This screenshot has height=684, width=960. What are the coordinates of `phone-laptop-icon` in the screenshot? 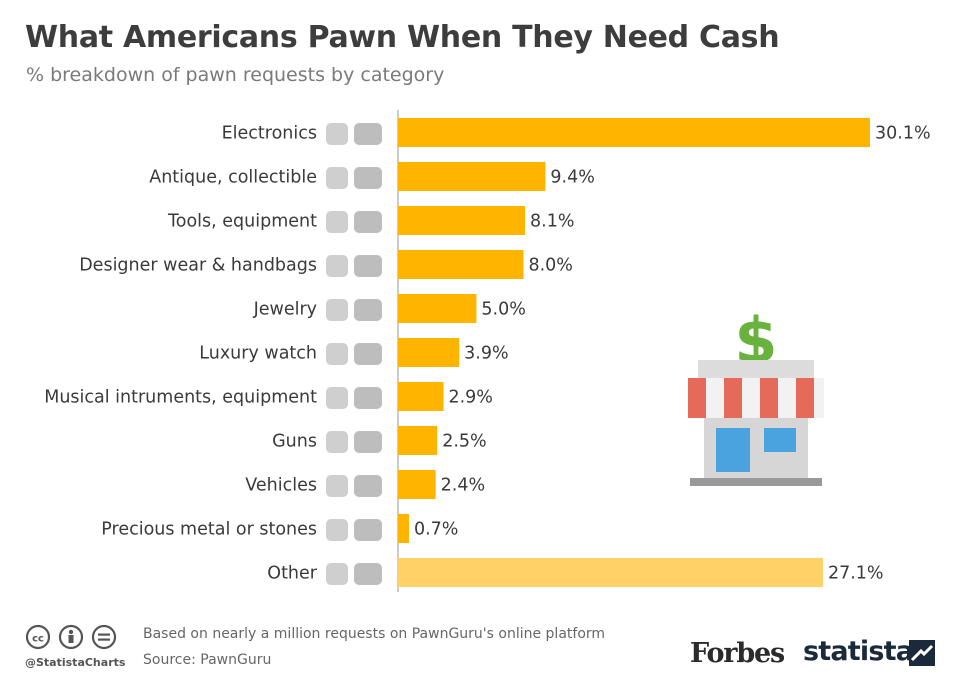 It's located at (354, 134).